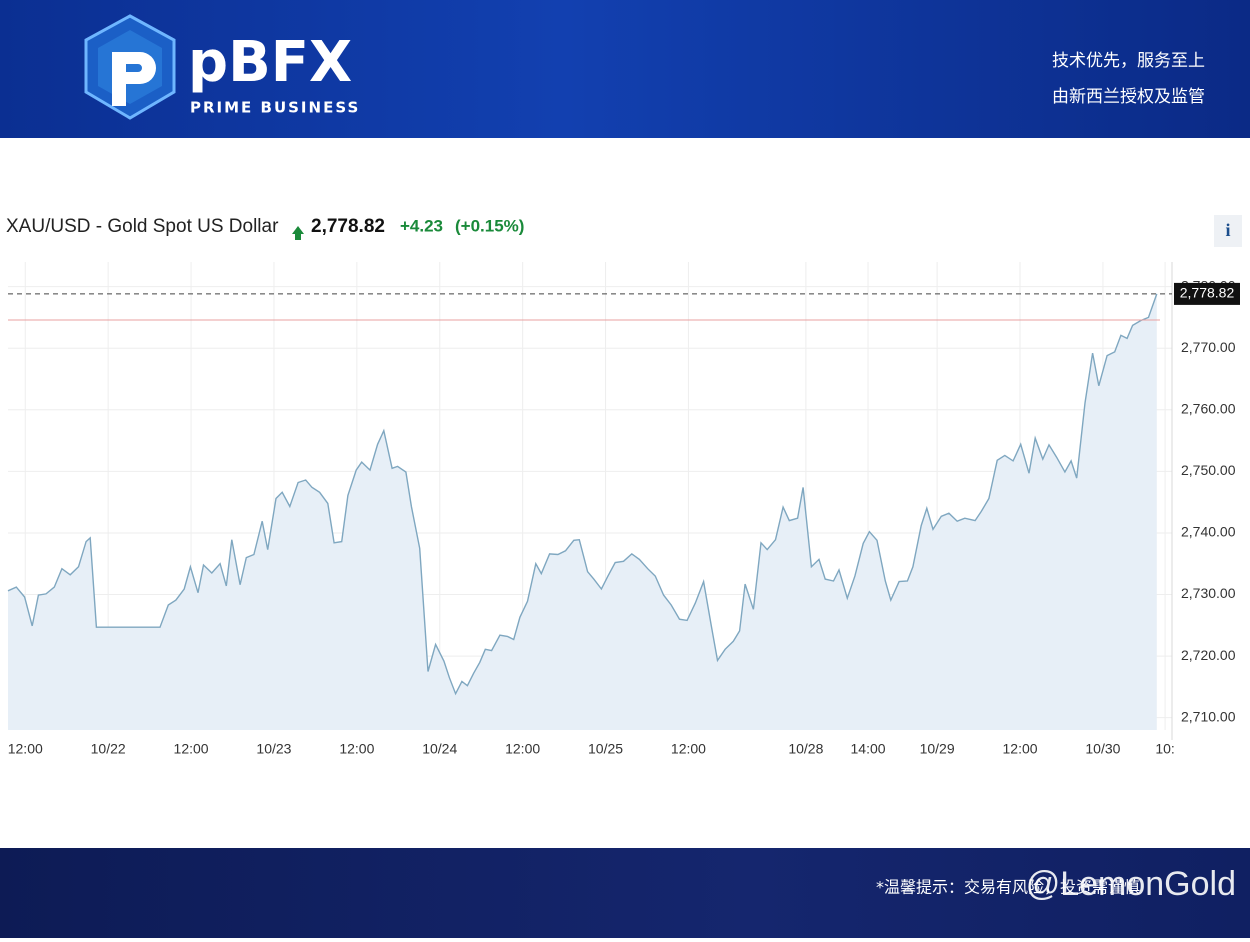 Image resolution: width=1250 pixels, height=942 pixels. I want to click on x-tick-label: 10/24, so click(439, 749).